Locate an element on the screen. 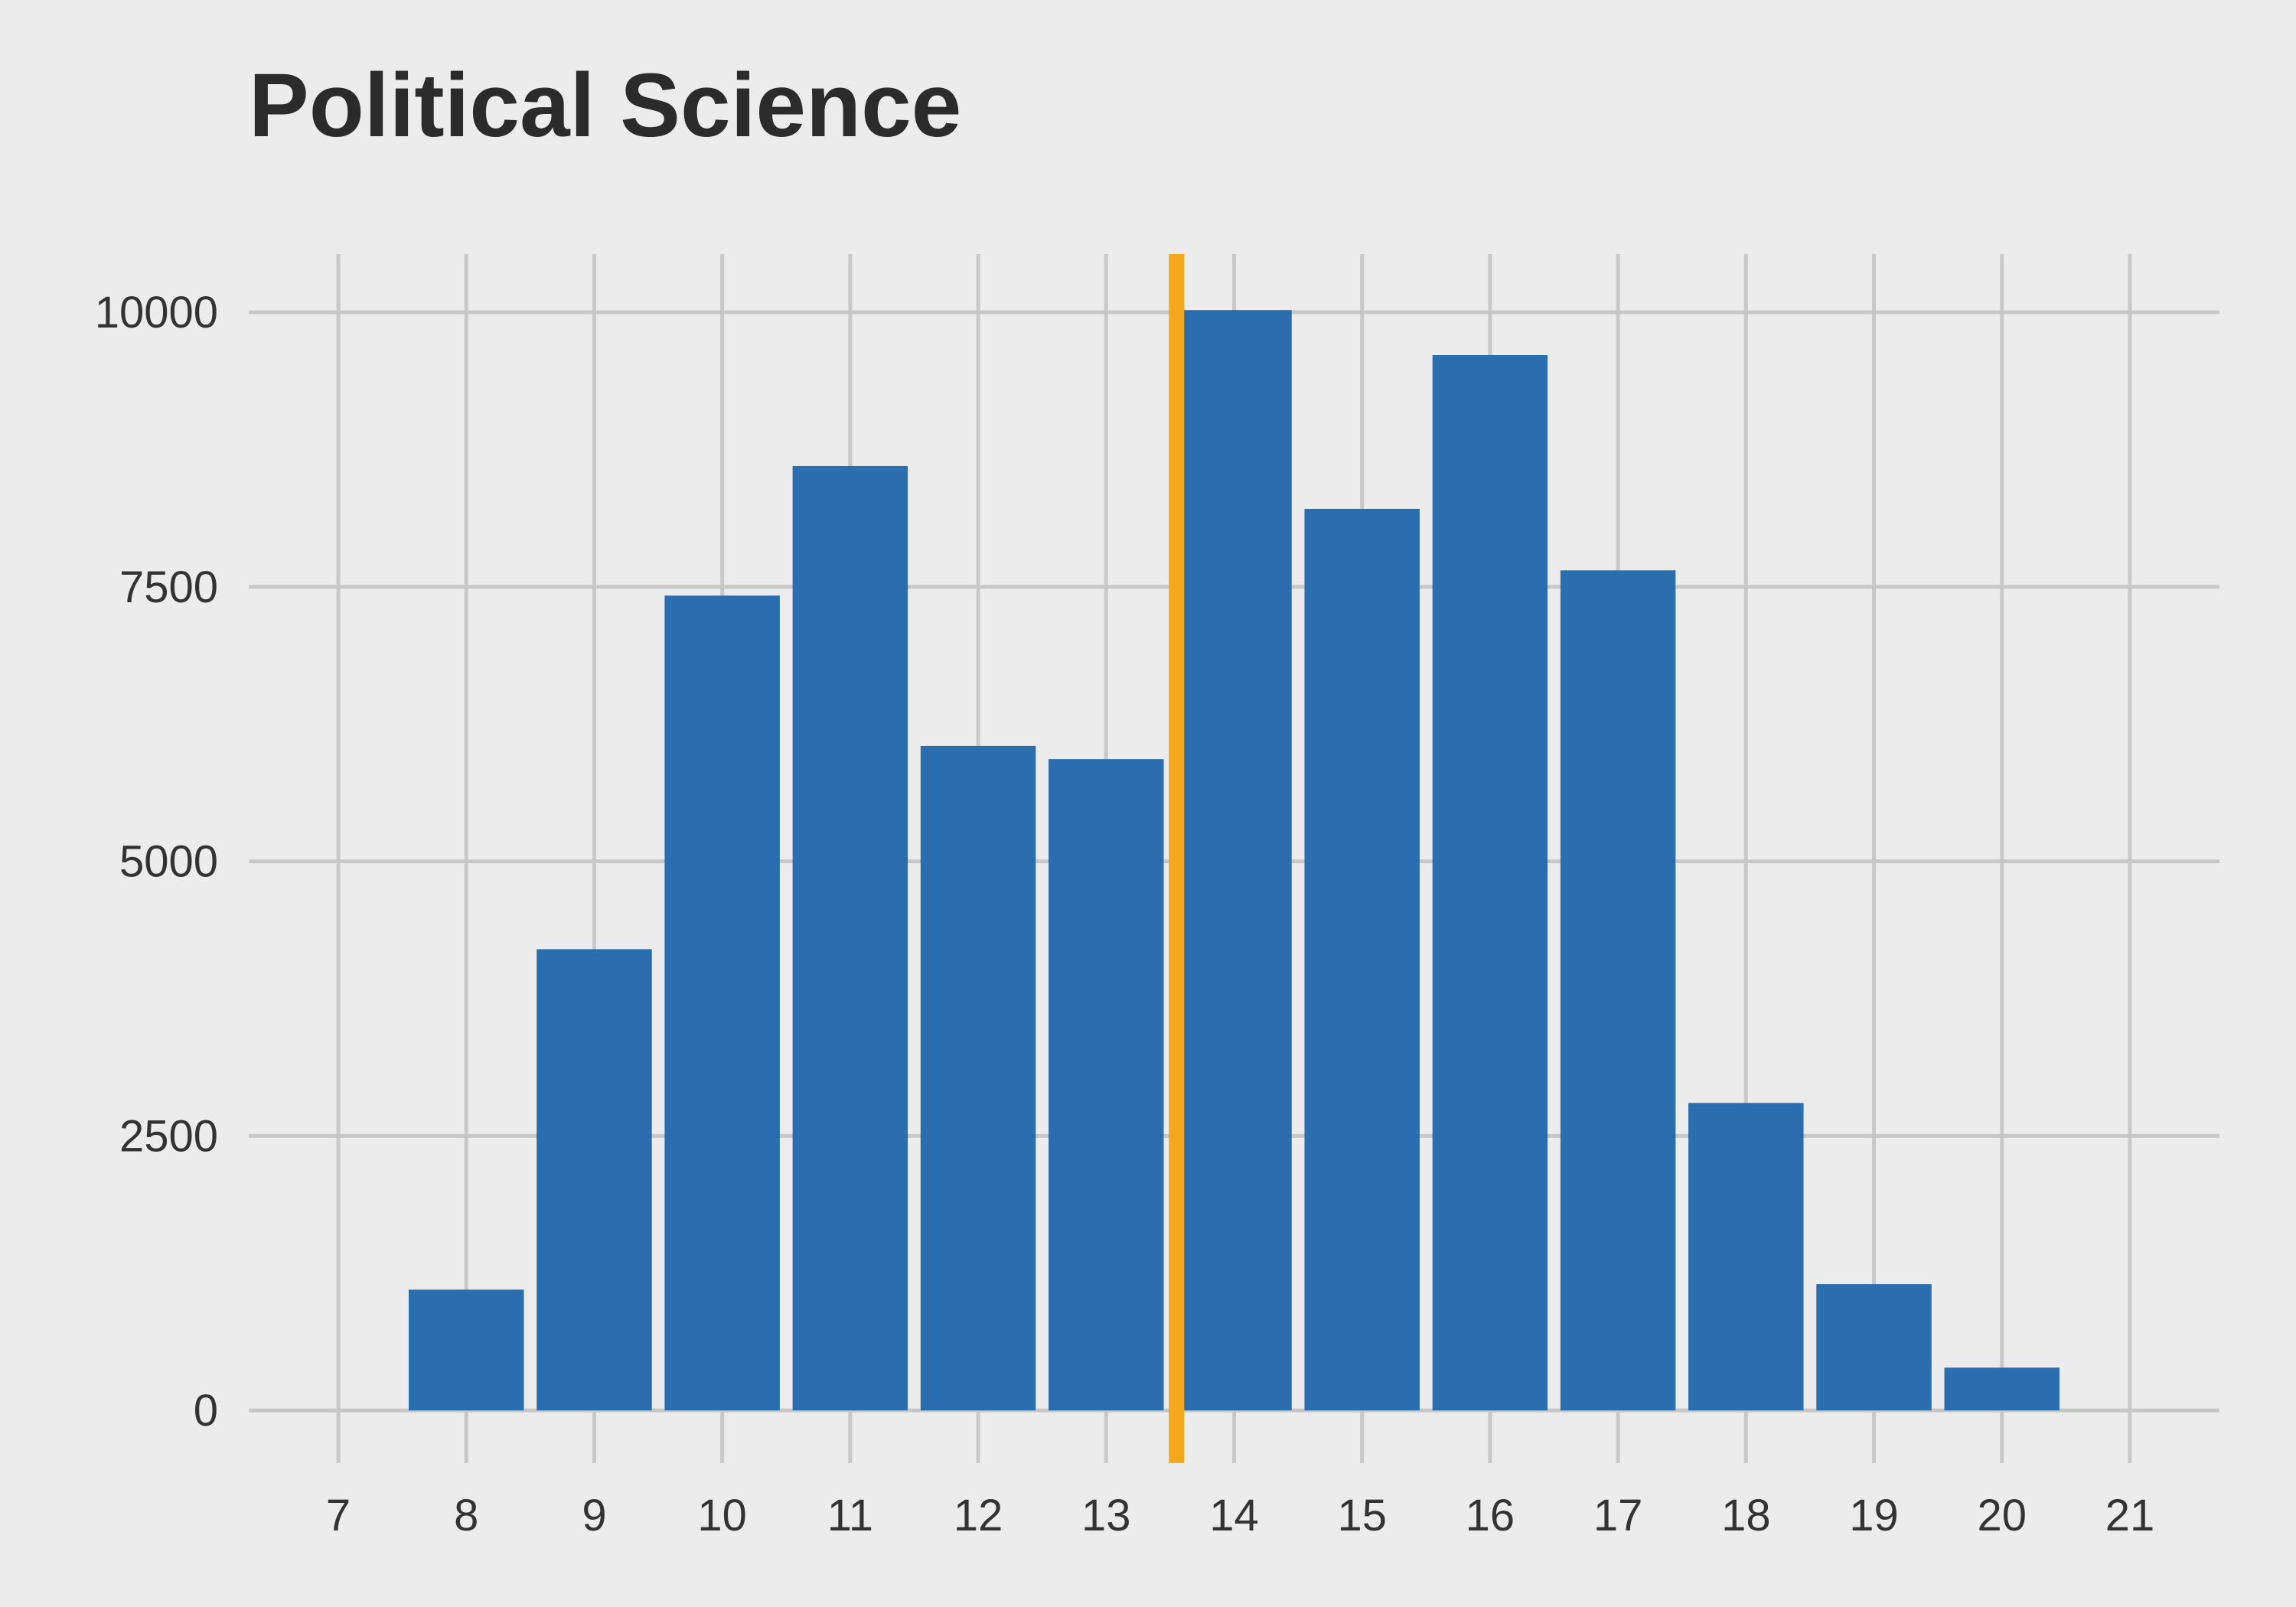 The width and height of the screenshot is (2296, 1607). x-tick-label: 11 is located at coordinates (850, 1515).